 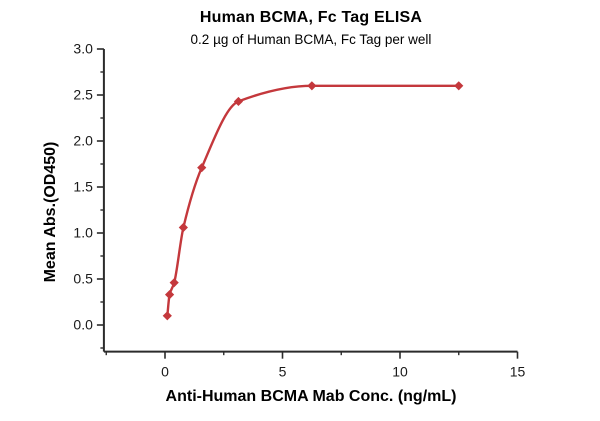 I want to click on chart-title: Human BCMA, Fc Tag ELISA, so click(x=311, y=17).